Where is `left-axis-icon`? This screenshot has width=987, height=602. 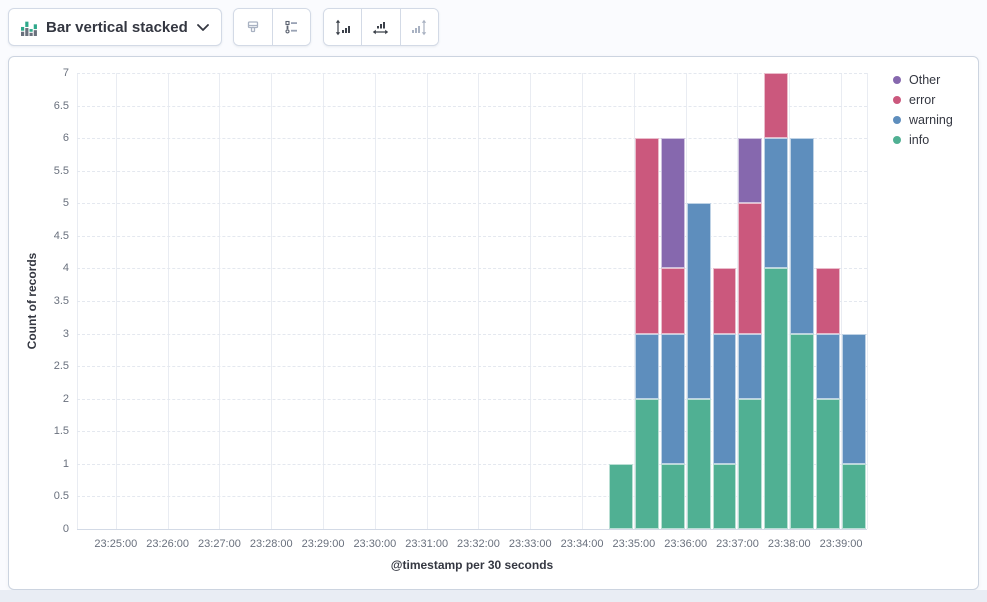
left-axis-icon is located at coordinates (342, 27).